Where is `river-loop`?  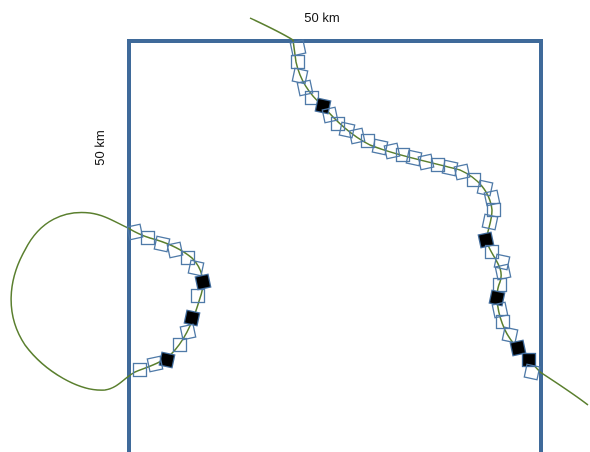 river-loop is located at coordinates (107, 301).